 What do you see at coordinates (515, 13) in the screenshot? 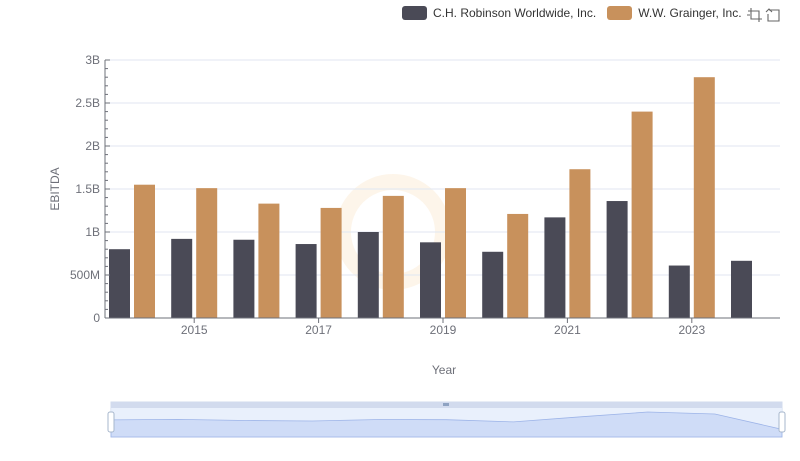
I see `legend-label-ch-robinson: C.H. Robinson Worldwide, Inc.` at bounding box center [515, 13].